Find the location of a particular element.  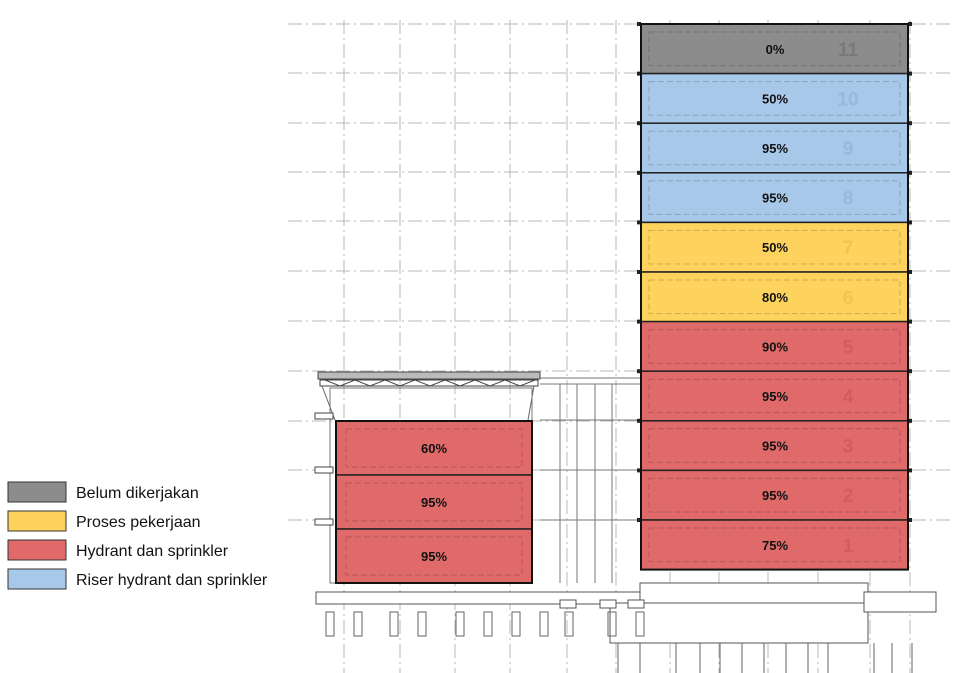

tower-floor-5: 90% 5 is located at coordinates (774, 345).